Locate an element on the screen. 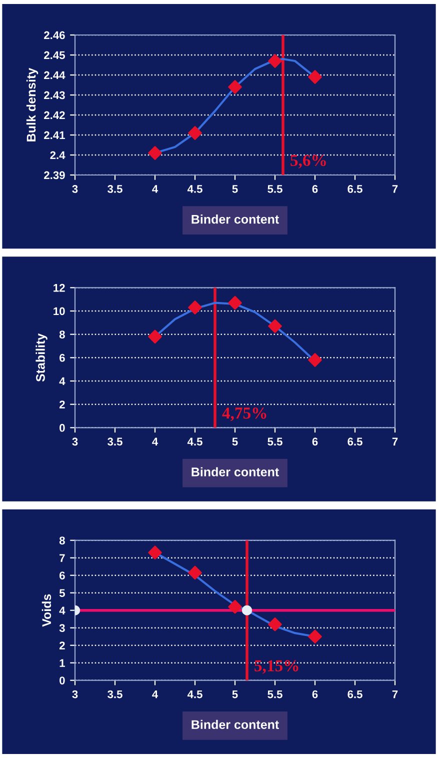 This screenshot has width=438, height=758. y-tick-label: 3 is located at coordinates (62, 628).